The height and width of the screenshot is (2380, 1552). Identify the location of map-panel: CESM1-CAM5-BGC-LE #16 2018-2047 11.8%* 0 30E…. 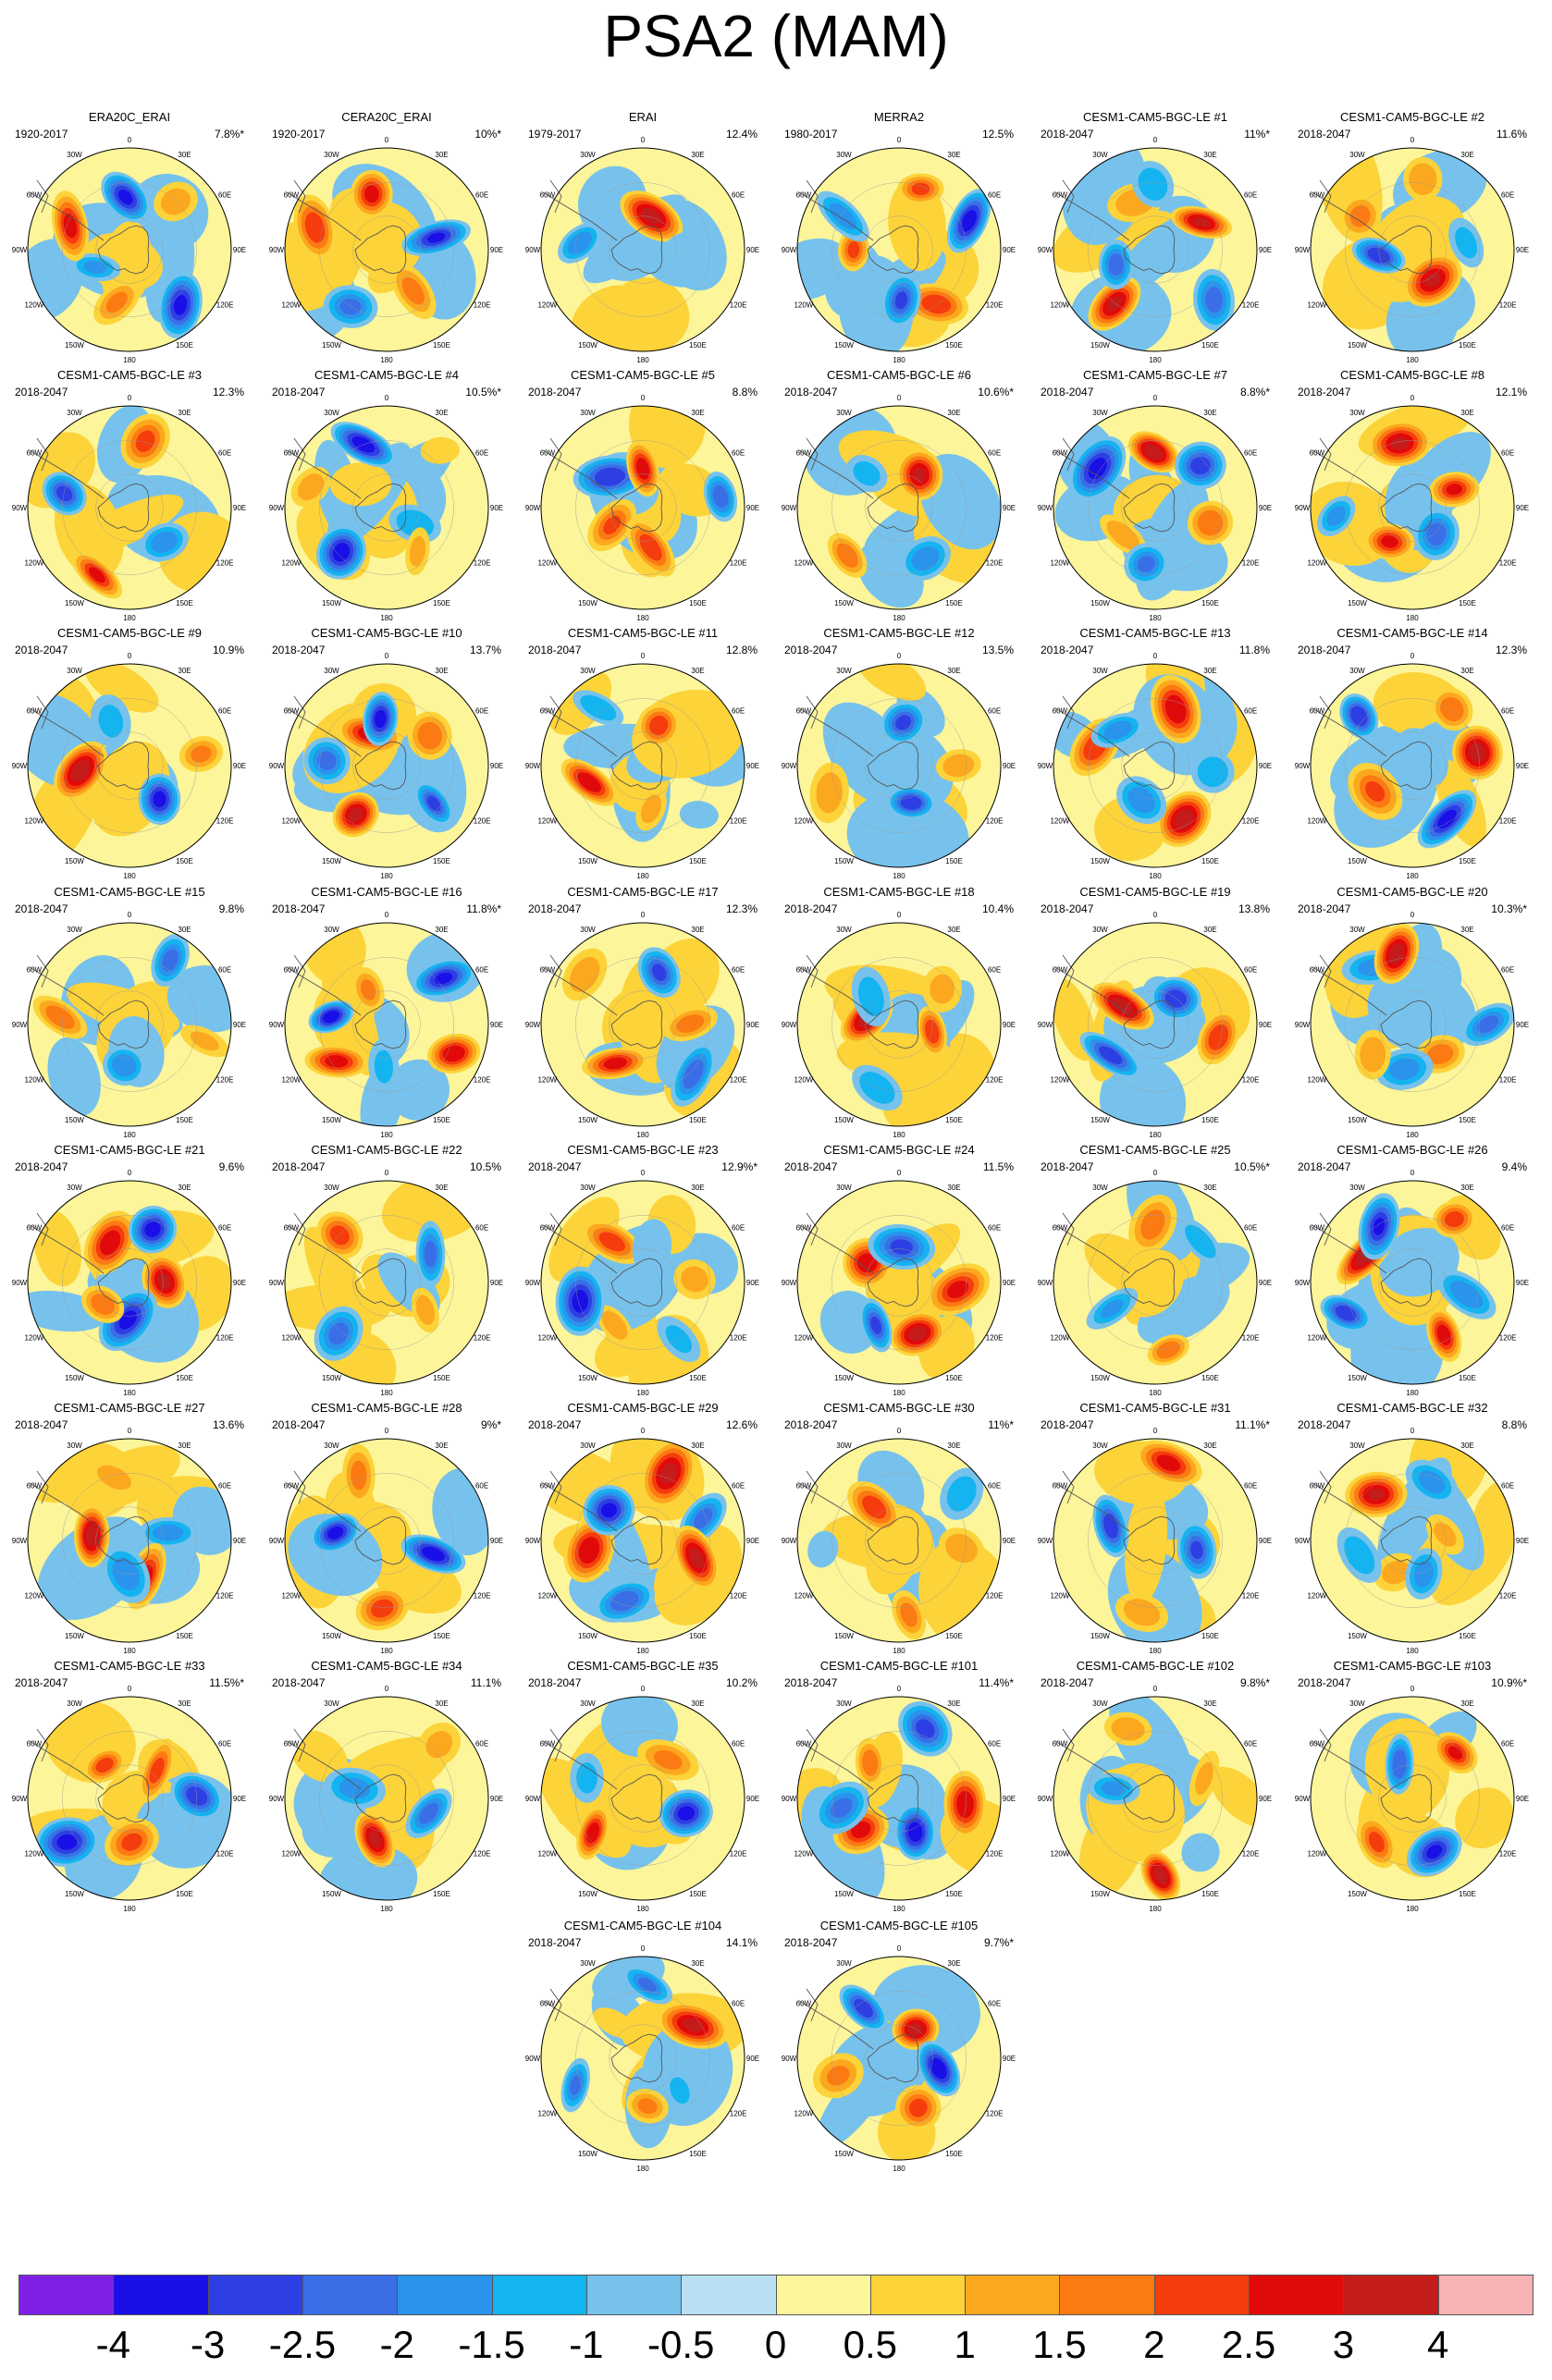
(386, 1014).